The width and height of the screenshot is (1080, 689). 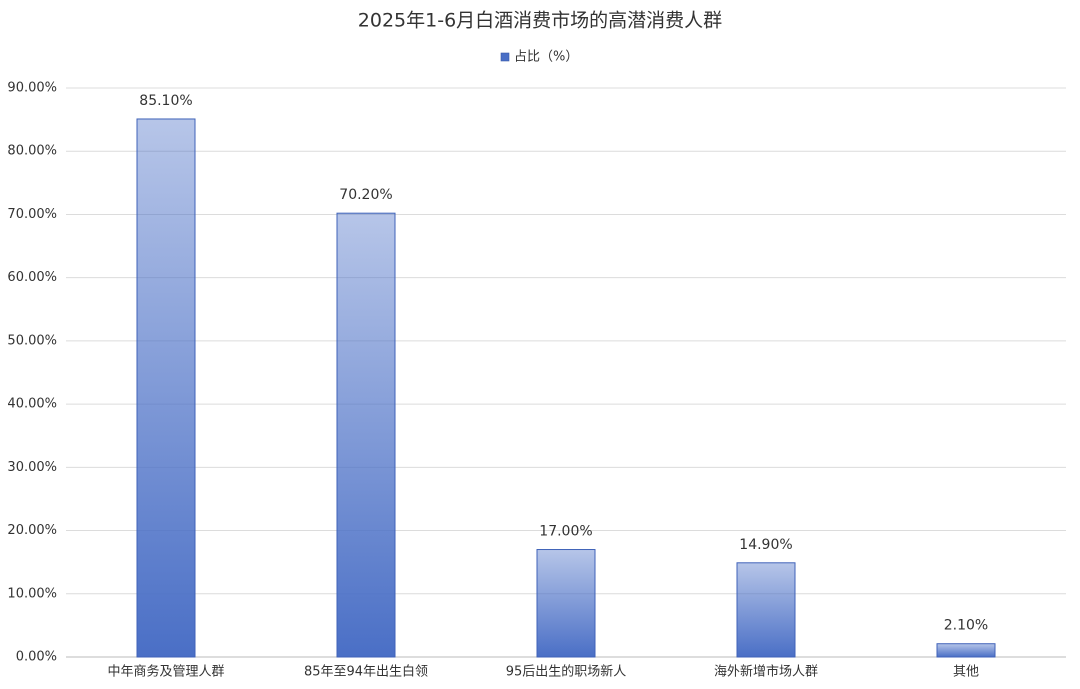 What do you see at coordinates (32, 340) in the screenshot?
I see `y-tick-label: 50.00%` at bounding box center [32, 340].